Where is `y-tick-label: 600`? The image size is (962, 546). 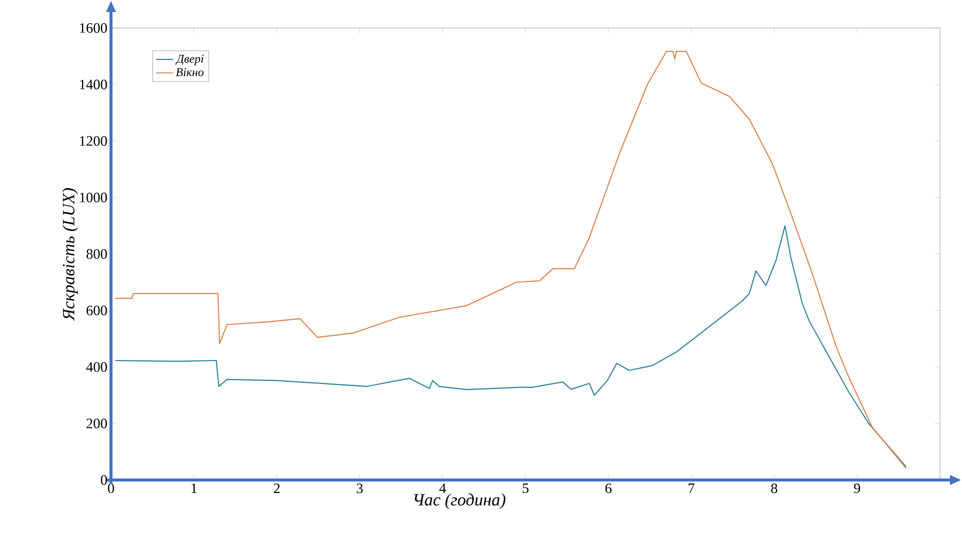
y-tick-label: 600 is located at coordinates (96, 311).